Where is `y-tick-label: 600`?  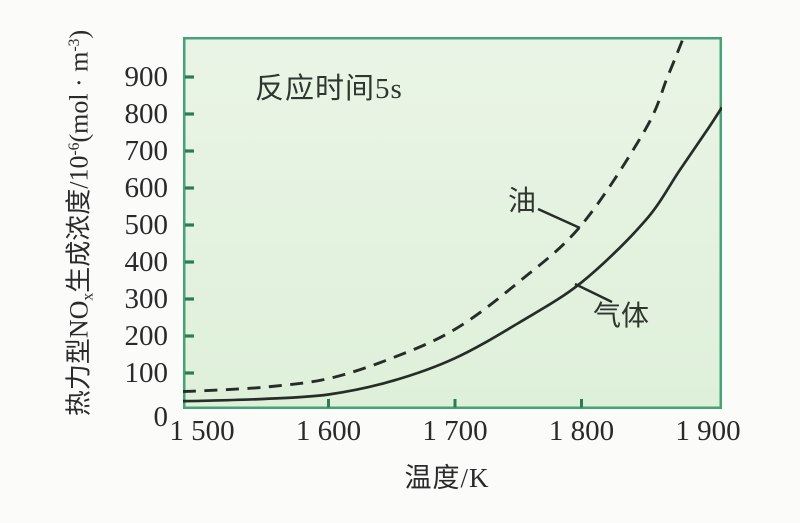 y-tick-label: 600 is located at coordinates (146, 188).